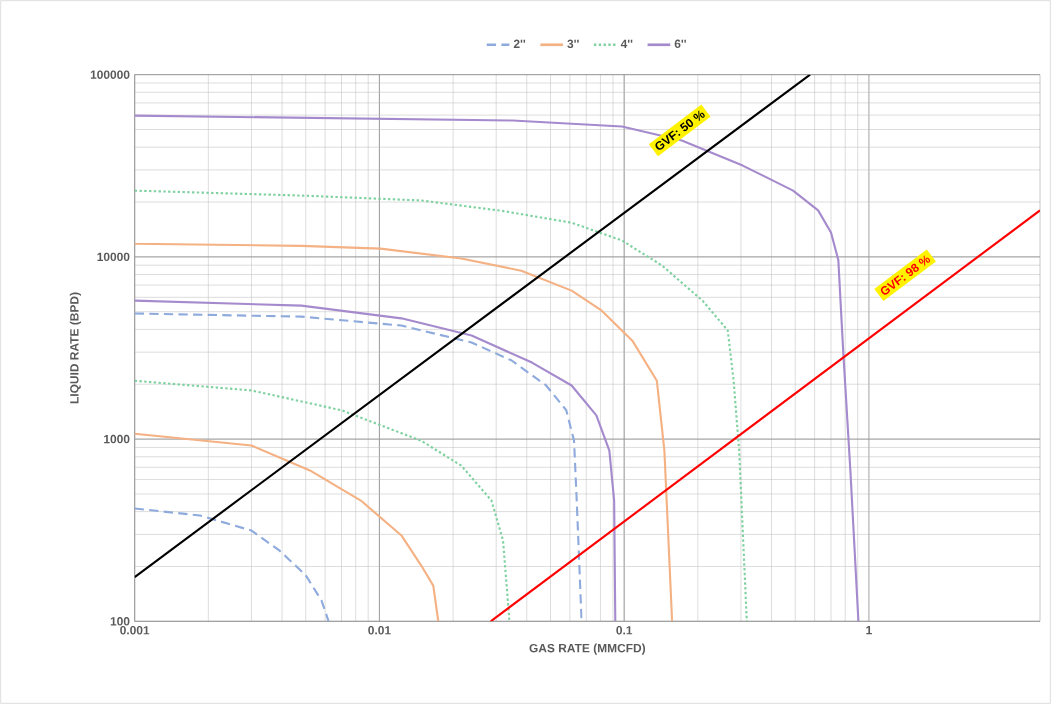 The image size is (1051, 704). Describe the element at coordinates (110, 74) in the screenshot. I see `y-tick-label: 100000` at that location.